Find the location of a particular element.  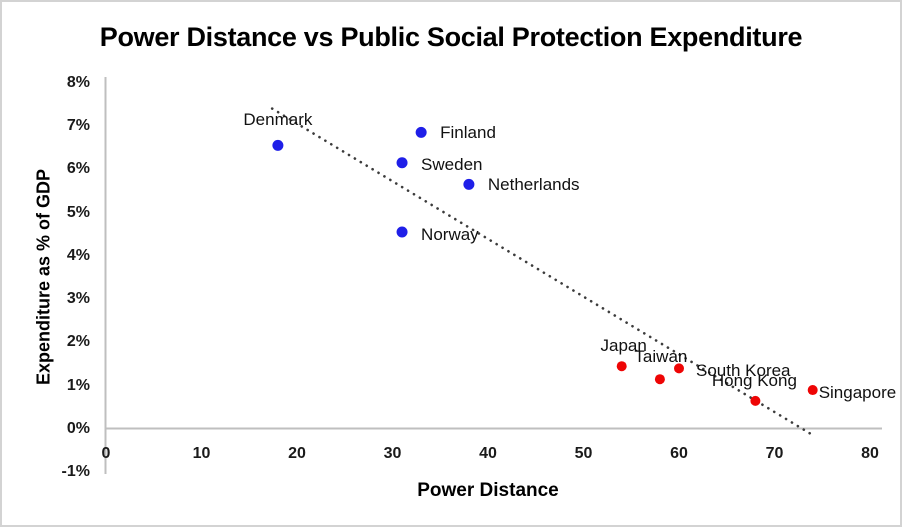

point-label-finland: Finland is located at coordinates (468, 133).